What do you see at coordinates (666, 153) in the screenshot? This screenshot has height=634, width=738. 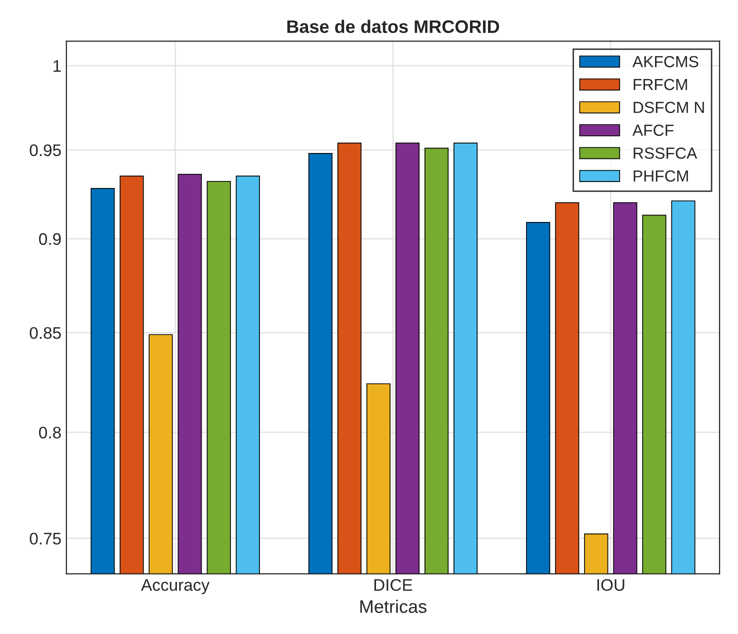 I see `legend-label: RSSFCA` at bounding box center [666, 153].